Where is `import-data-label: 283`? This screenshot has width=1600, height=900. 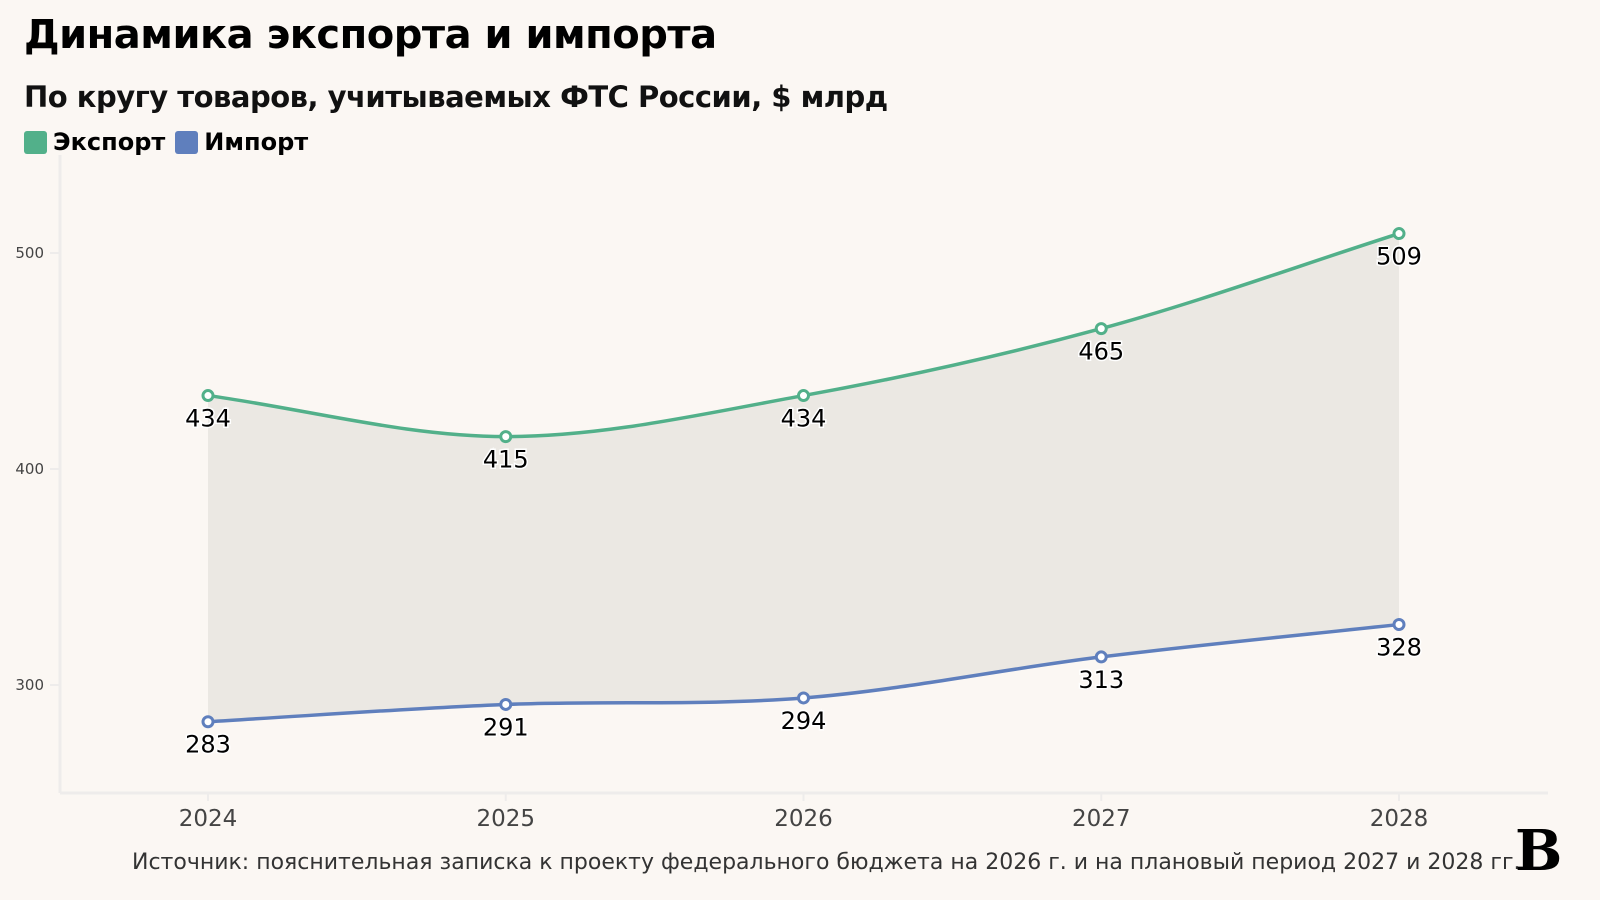
import-data-label: 283 is located at coordinates (208, 745).